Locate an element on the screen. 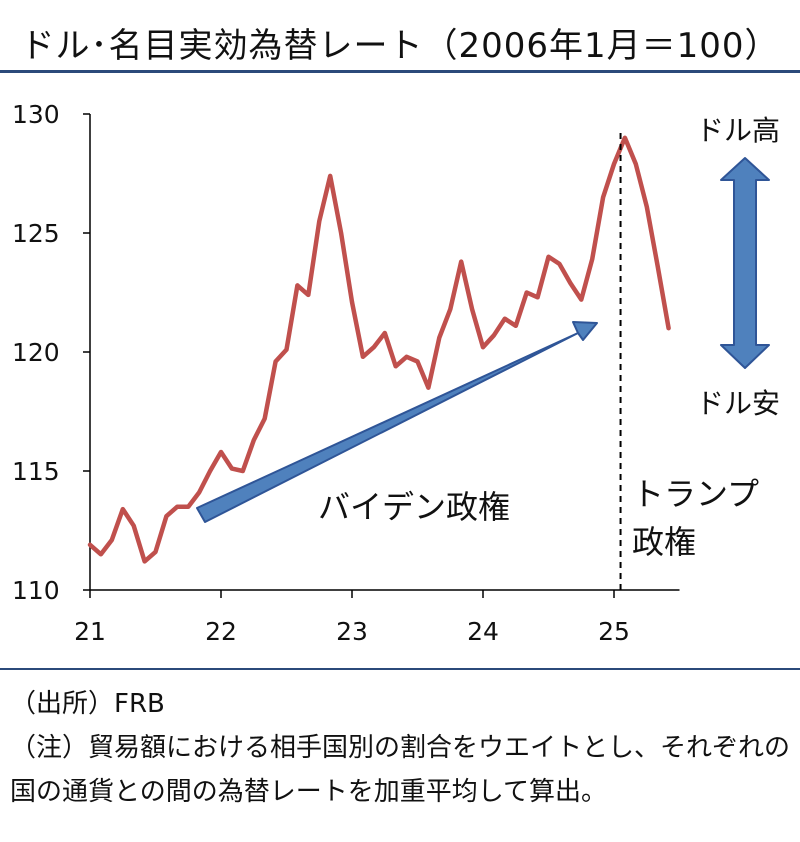 This screenshot has height=842, width=800. trump-label-line1: トランプ is located at coordinates (695, 494).